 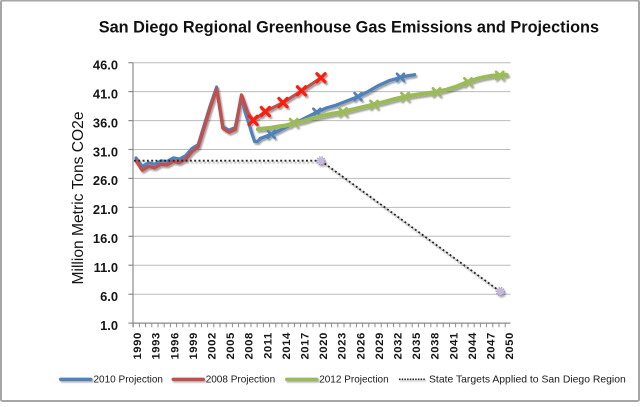 What do you see at coordinates (138, 345) in the screenshot?
I see `svg-text: 1990` at bounding box center [138, 345].